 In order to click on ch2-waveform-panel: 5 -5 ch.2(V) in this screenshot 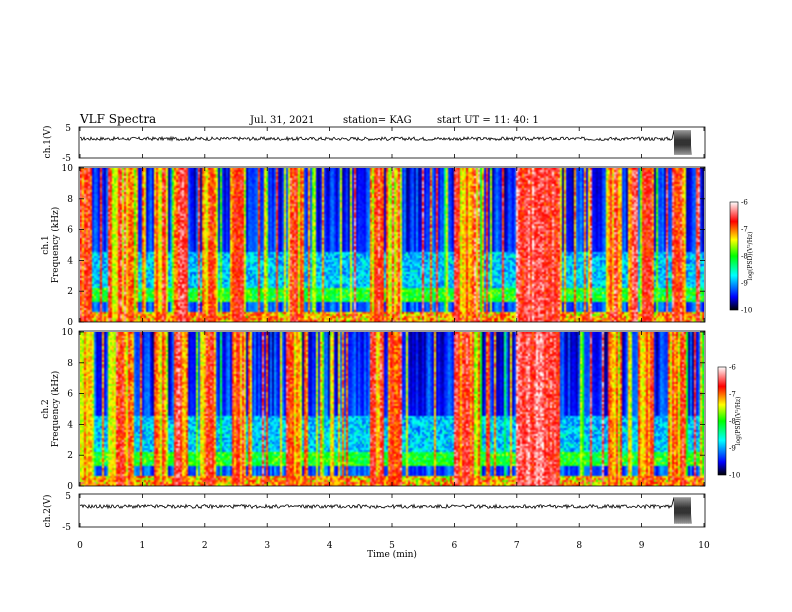, I will do `click(374, 512)`.